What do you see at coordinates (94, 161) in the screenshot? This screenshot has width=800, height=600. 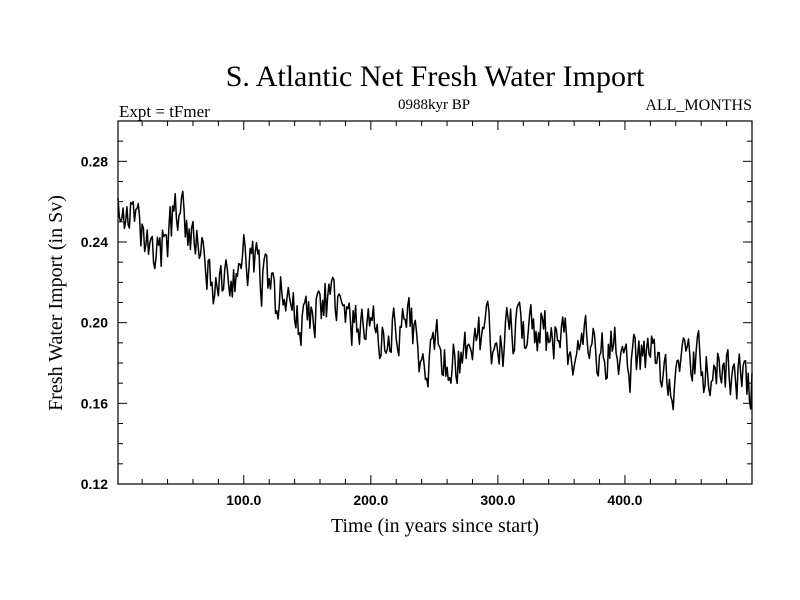 I see `y-tick-label: 0.28` at bounding box center [94, 161].